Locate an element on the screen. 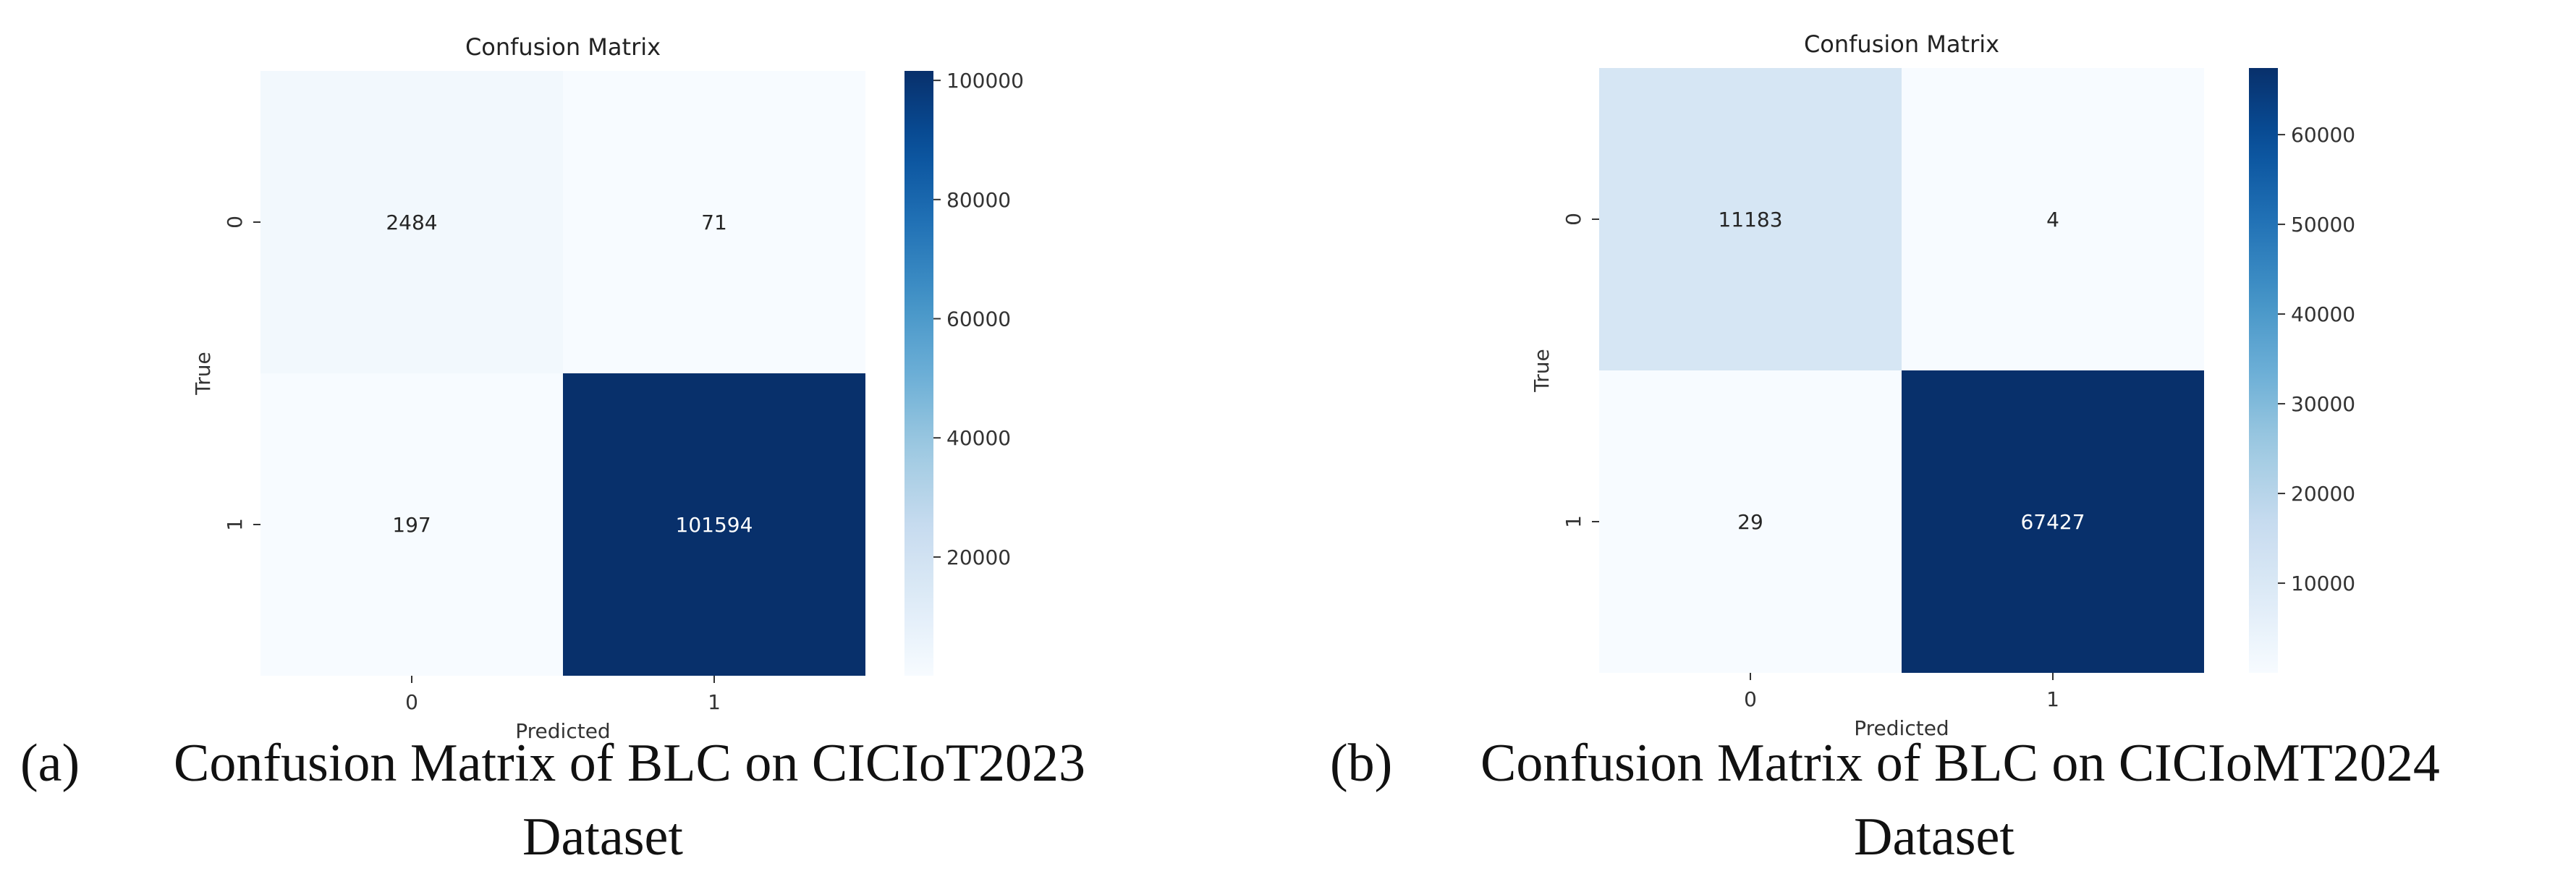 The height and width of the screenshot is (887, 2576). cell-value-label: 67427 is located at coordinates (2052, 522).